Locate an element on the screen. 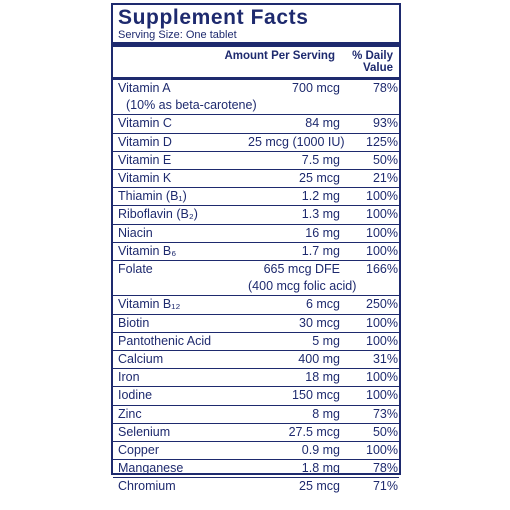 The image size is (510, 510). nutrient-row: Selenium 27.5 mcg 50% is located at coordinates (256, 433).